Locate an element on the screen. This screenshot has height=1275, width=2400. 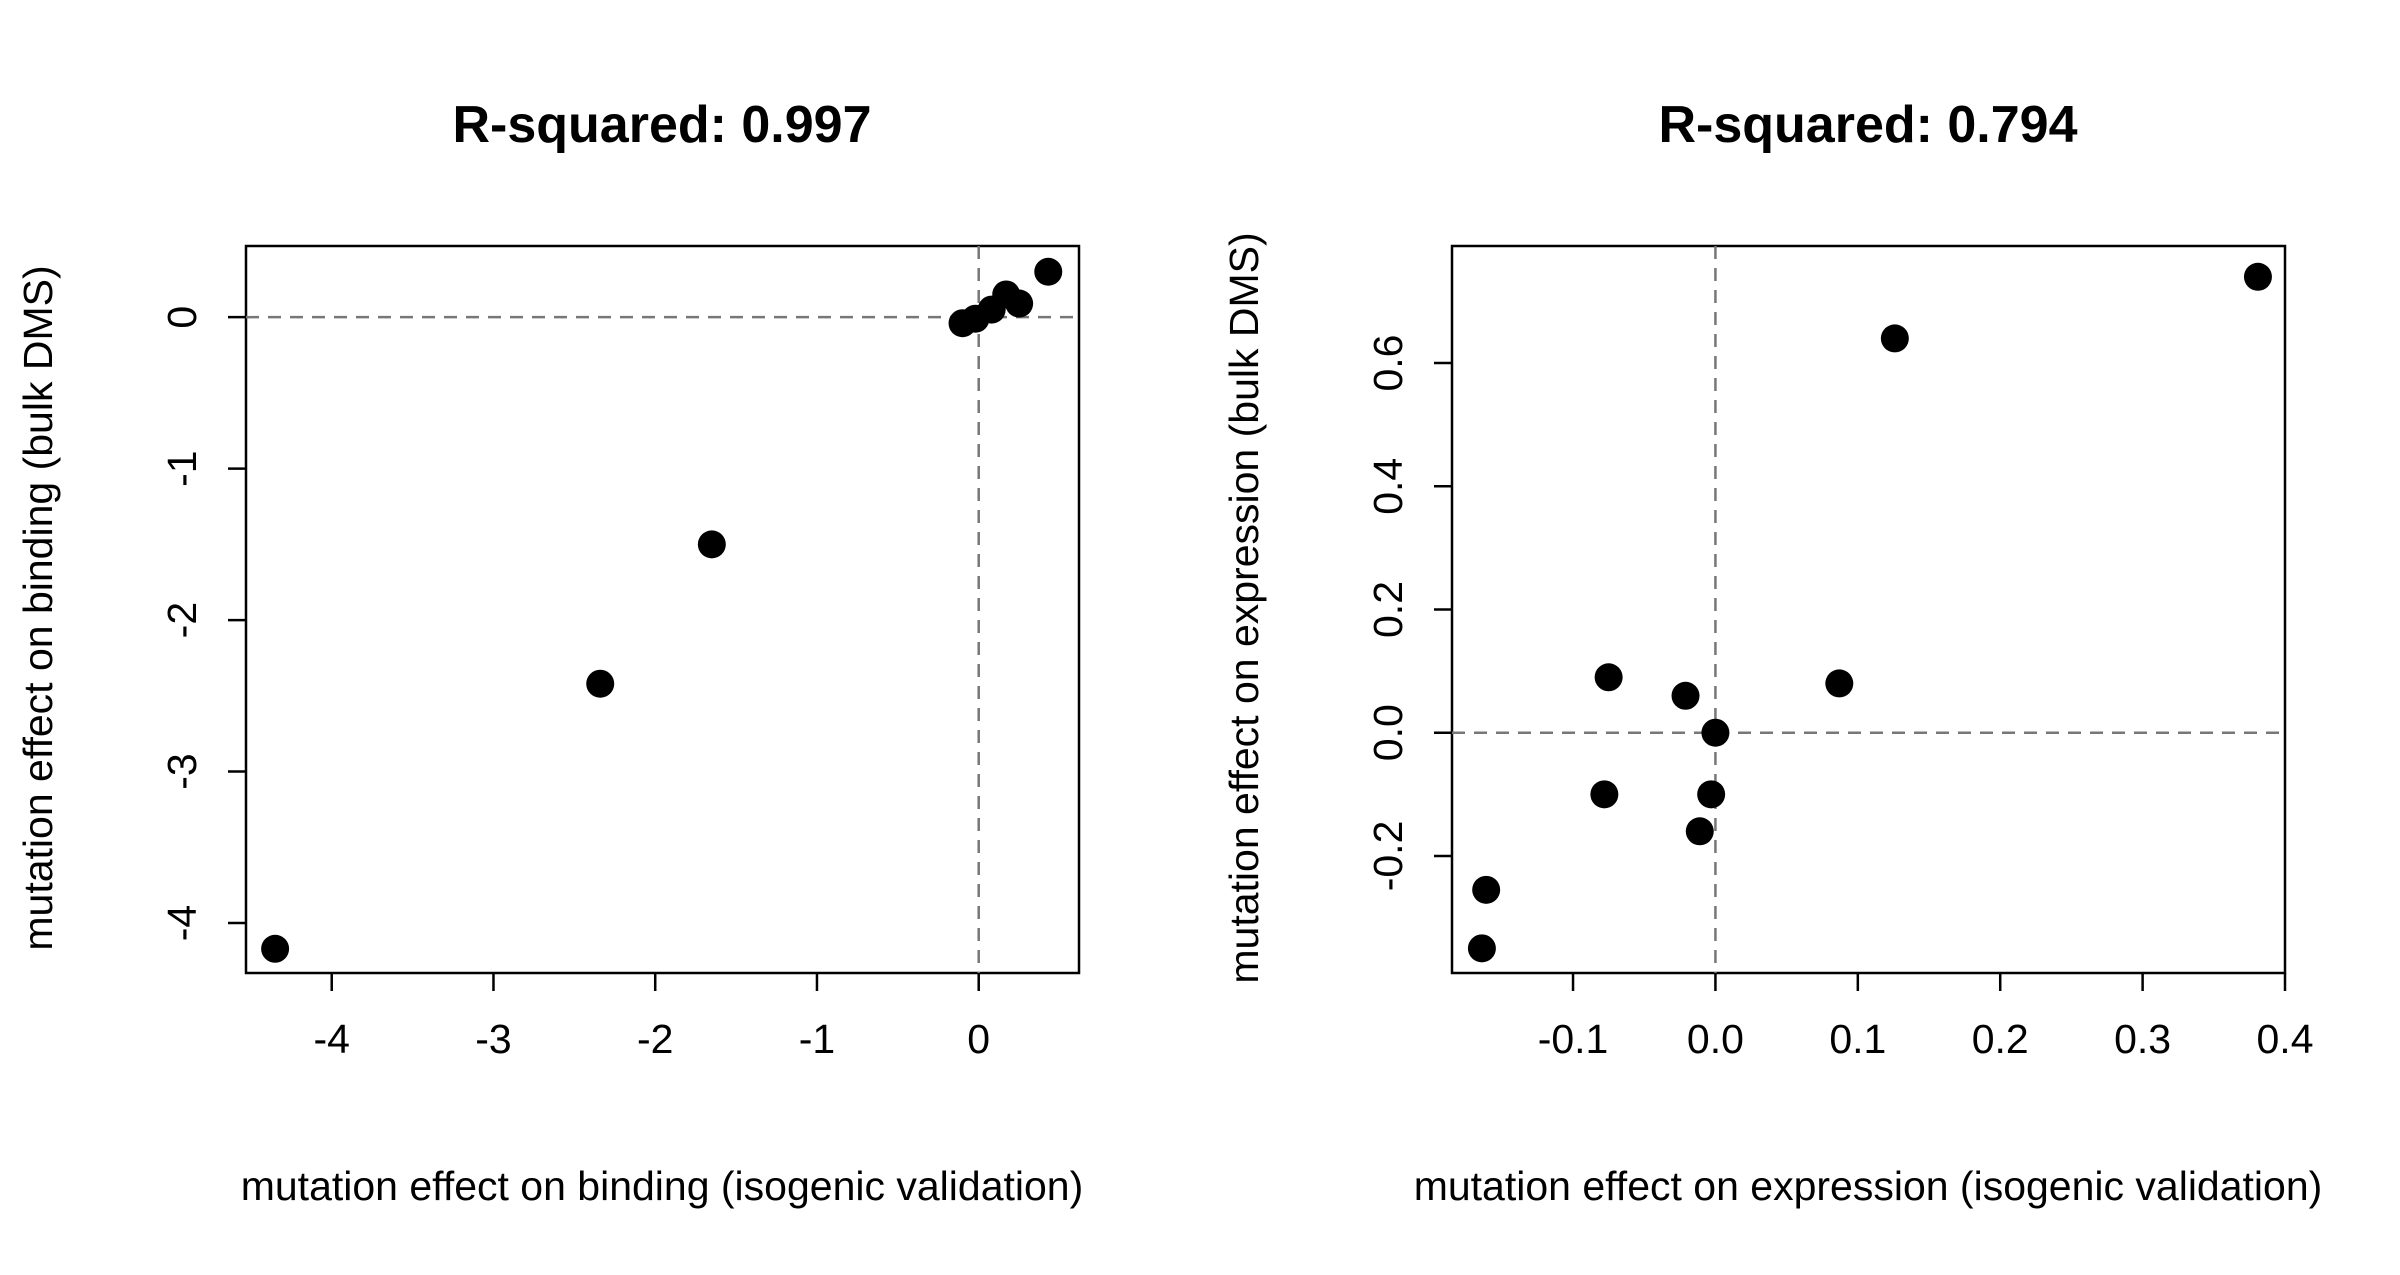
chart-title: R-squared: 0.997 is located at coordinates (661, 125).